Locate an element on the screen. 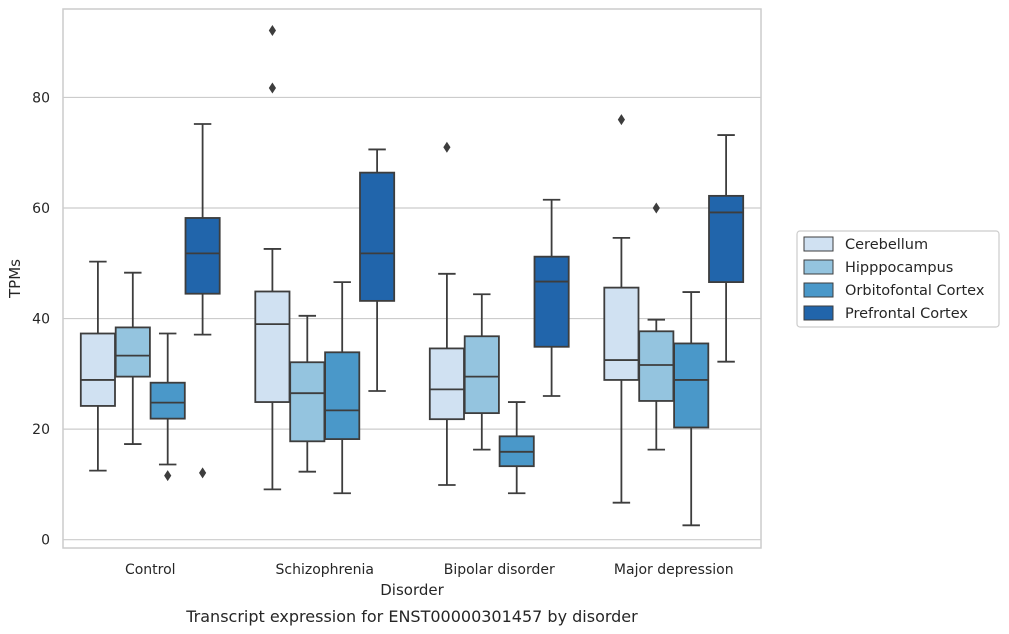  y-tick-label: 0 is located at coordinates (45, 541).